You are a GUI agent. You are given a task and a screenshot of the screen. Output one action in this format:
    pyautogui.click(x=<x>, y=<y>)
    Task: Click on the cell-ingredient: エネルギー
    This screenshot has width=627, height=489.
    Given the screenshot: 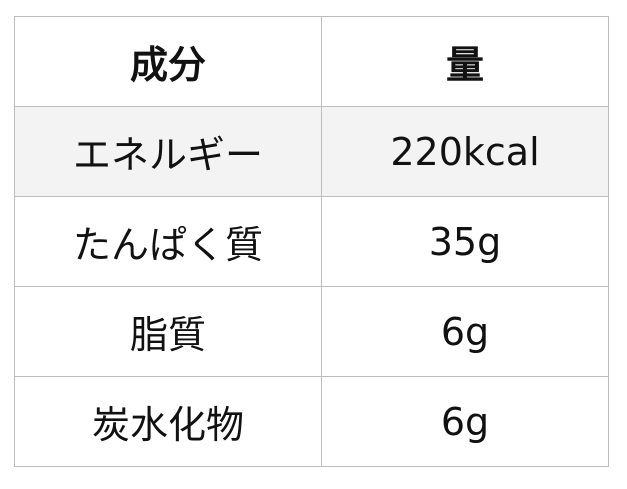 What is the action you would take?
    pyautogui.click(x=168, y=151)
    